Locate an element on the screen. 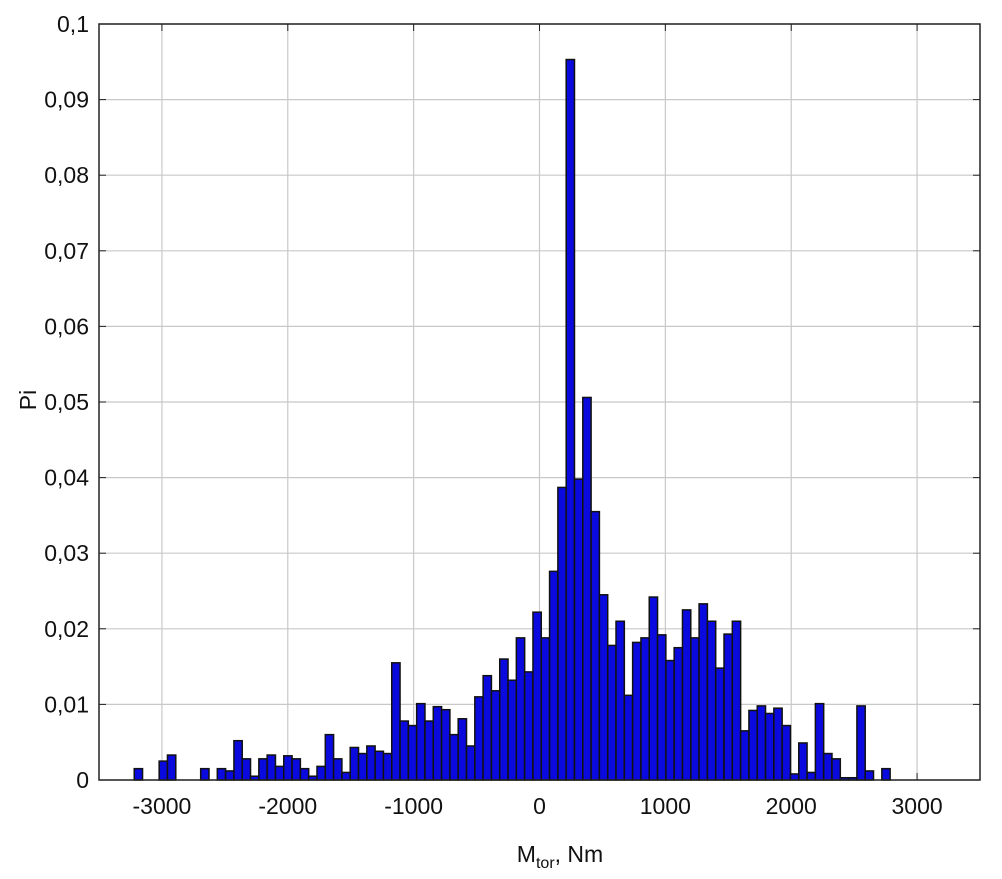 This screenshot has height=879, width=1002. y-tick-label: 0 is located at coordinates (82, 780).